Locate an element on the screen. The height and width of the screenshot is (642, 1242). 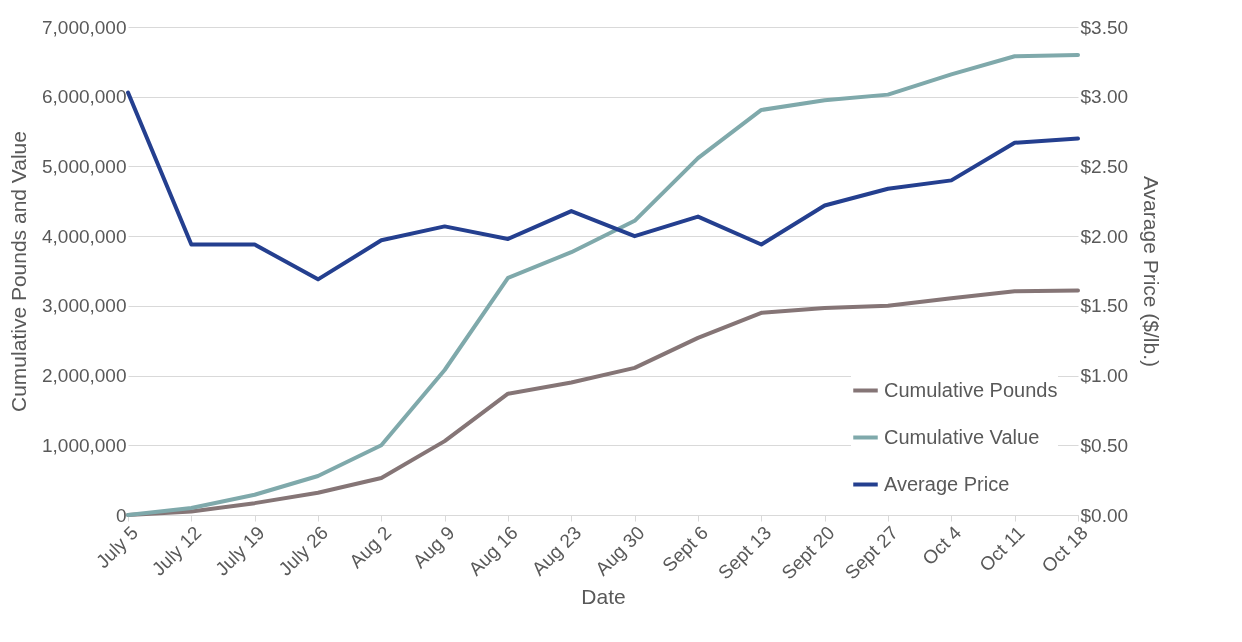
x-tick-label: July 19 is located at coordinates (240, 551).